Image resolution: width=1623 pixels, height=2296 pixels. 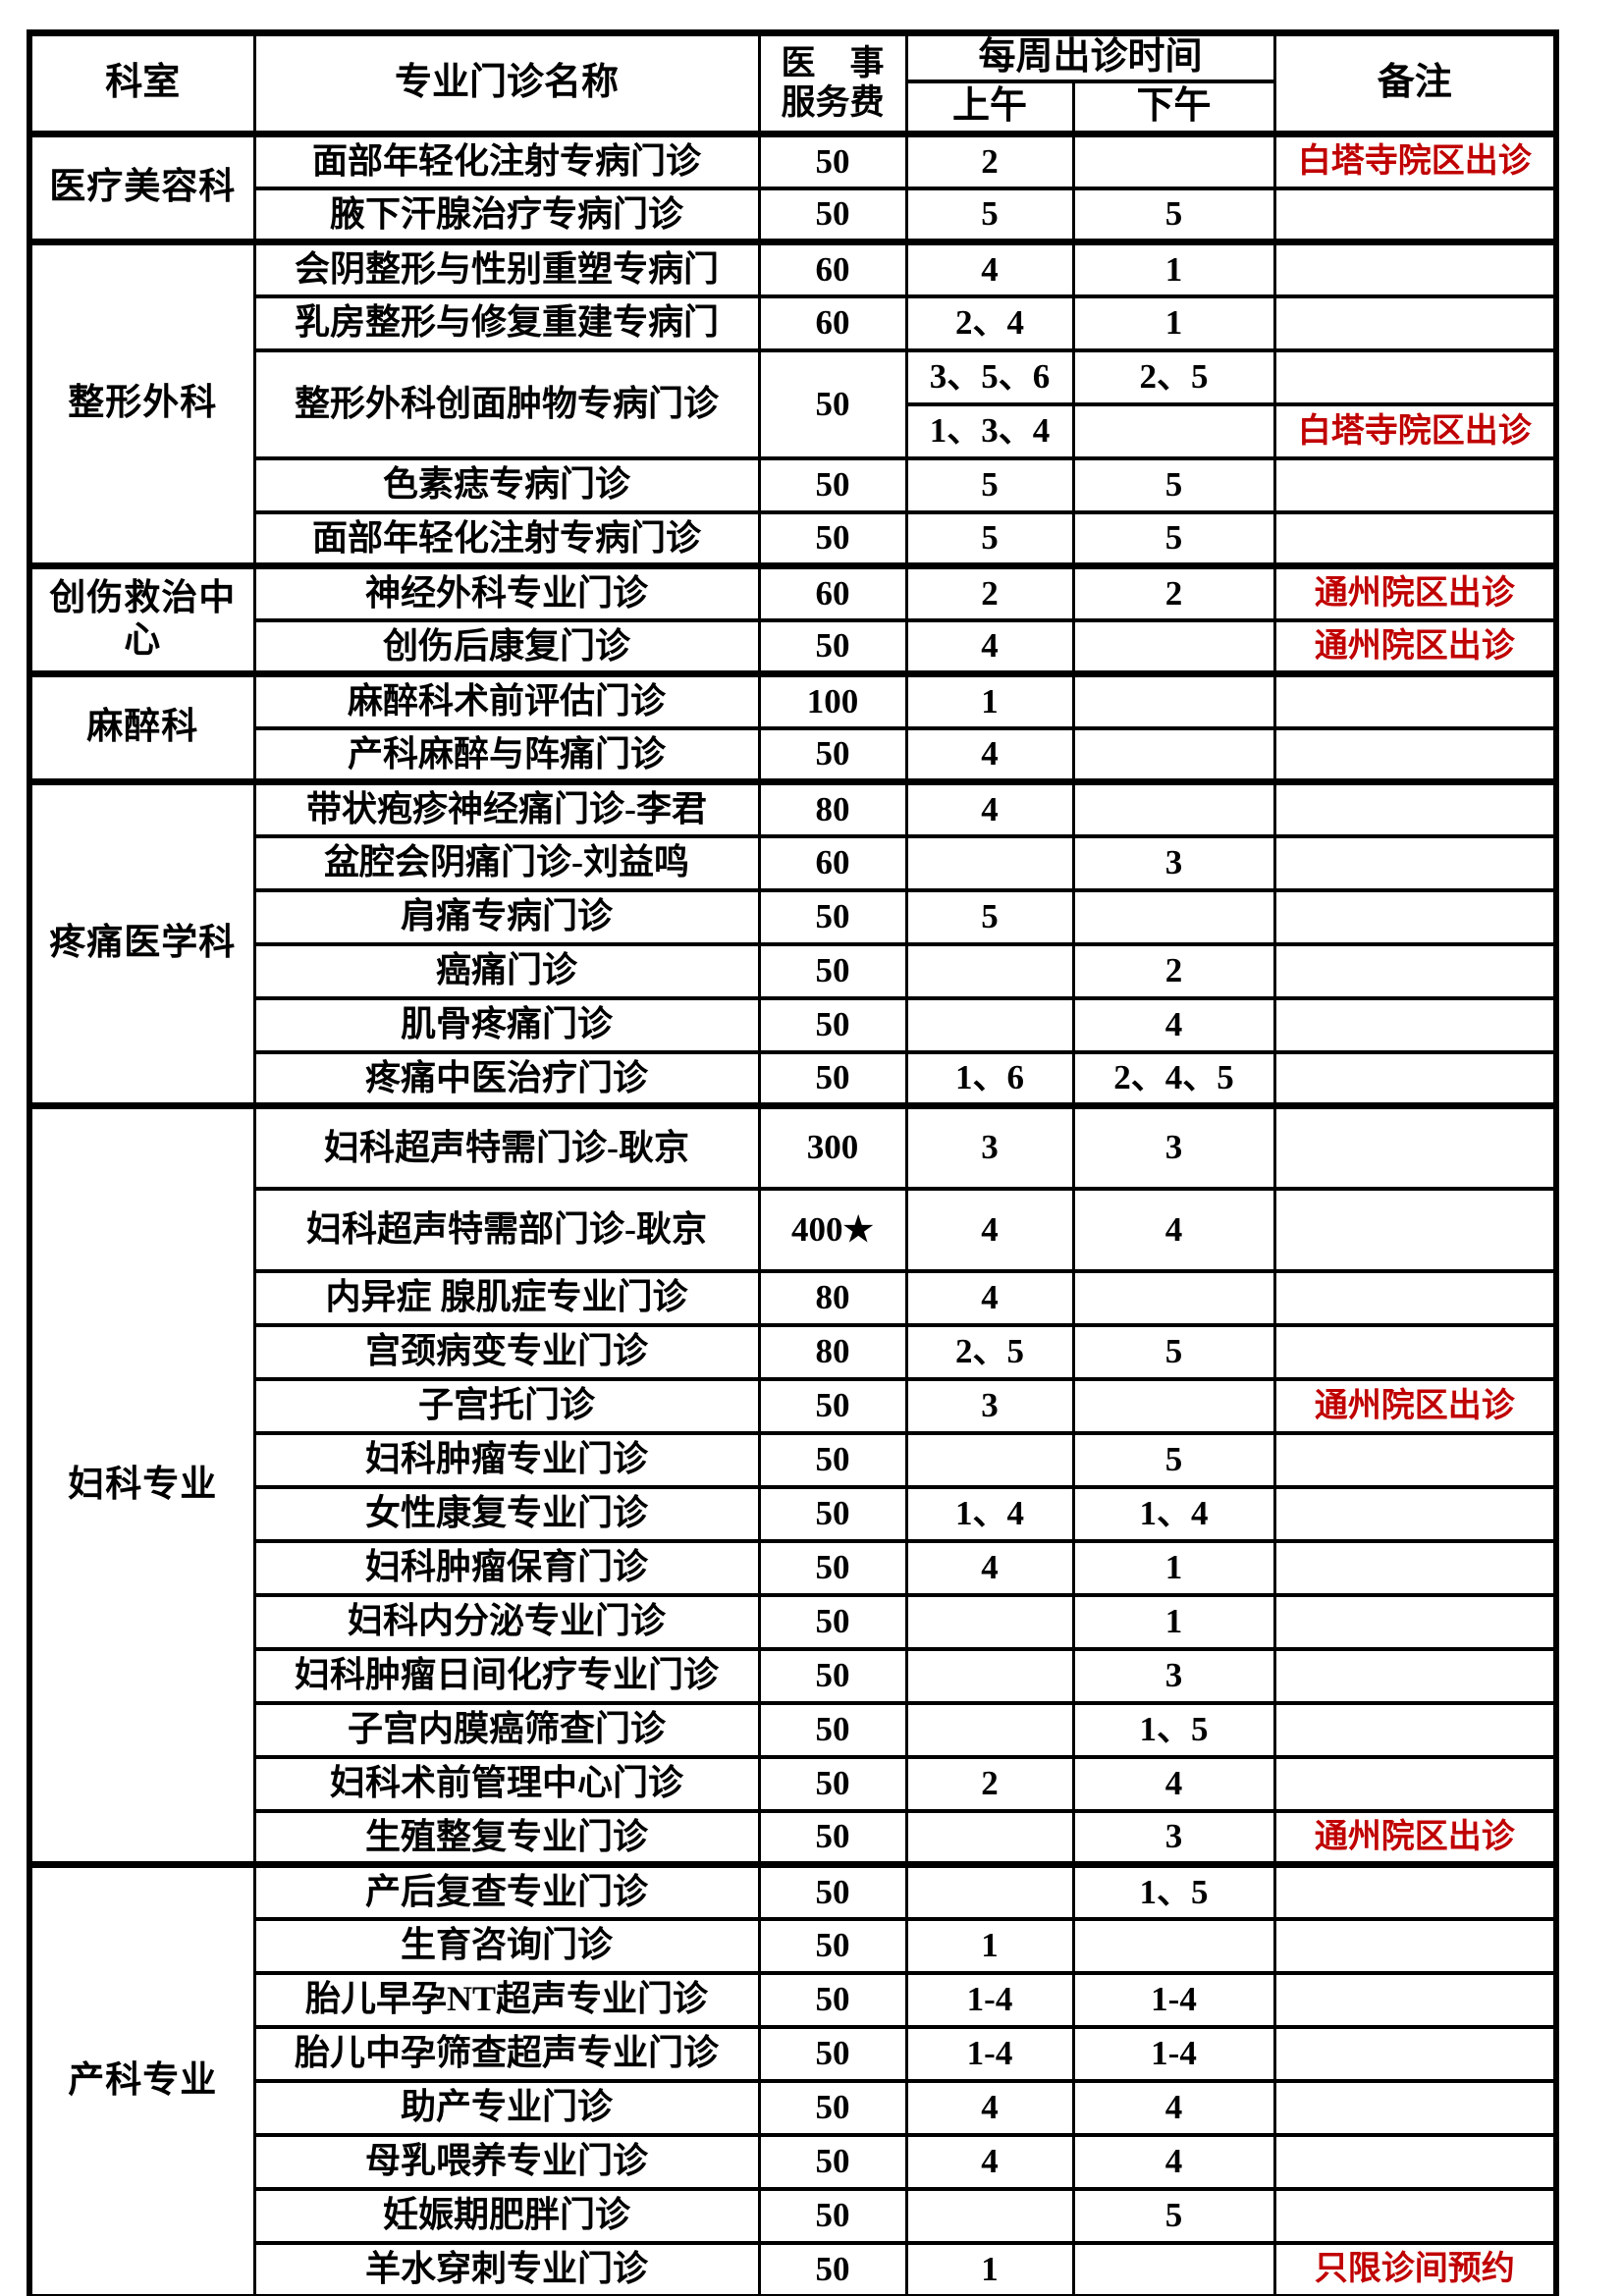 I want to click on header-row-1: 科室 专业门诊名称 医 事 服务费 每周出诊时间 备注, so click(x=792, y=82).